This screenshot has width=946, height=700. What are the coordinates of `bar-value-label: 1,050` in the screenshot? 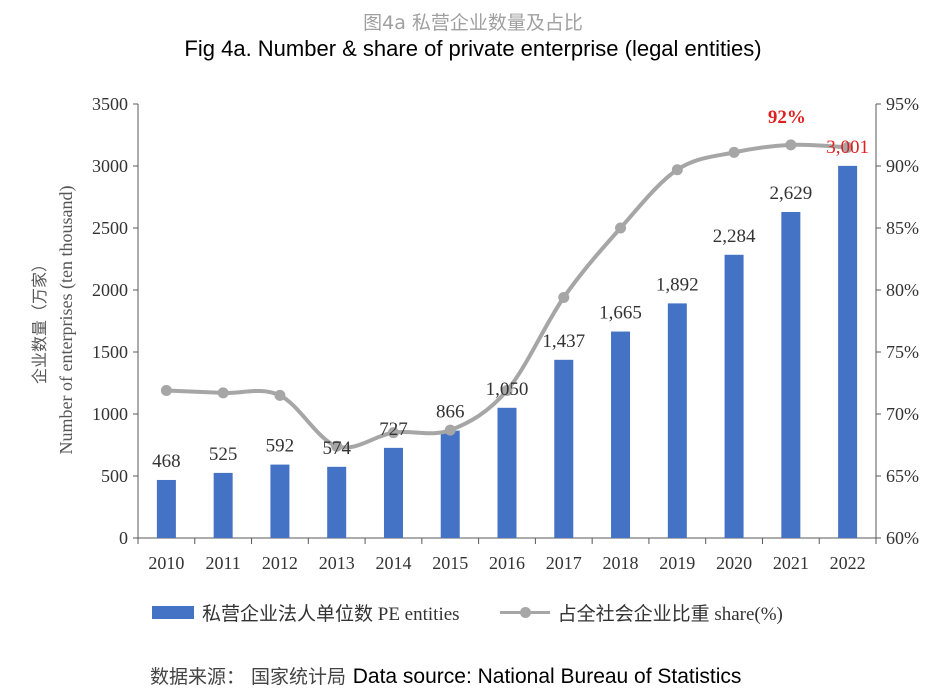 It's located at (507, 389).